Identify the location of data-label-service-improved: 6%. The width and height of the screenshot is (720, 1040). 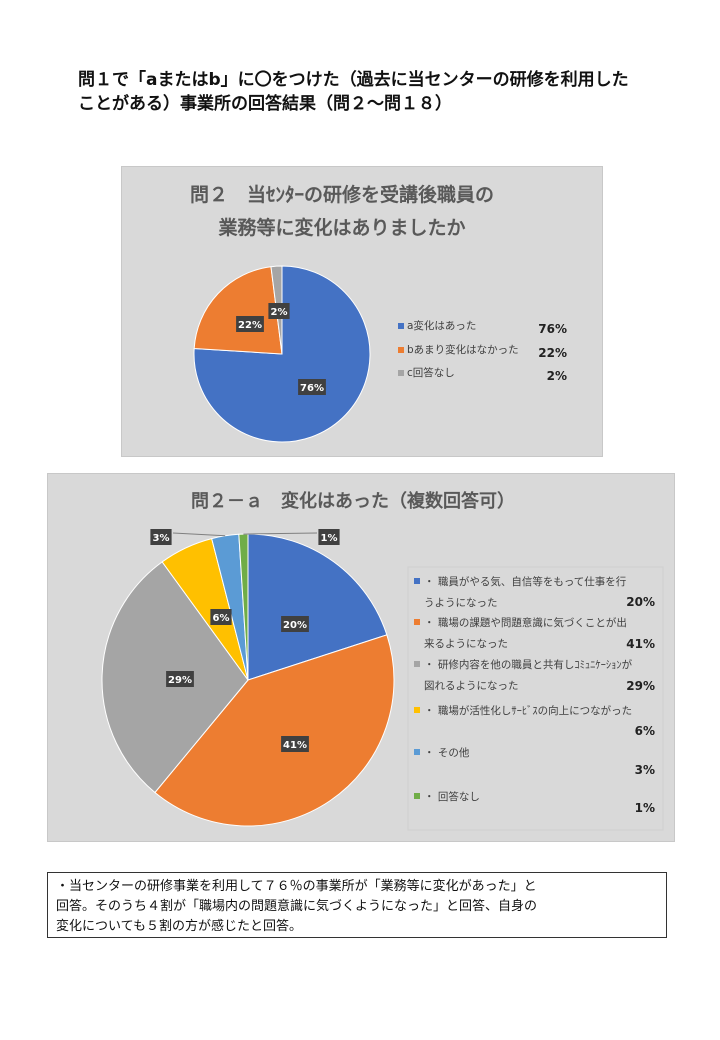
(221, 617).